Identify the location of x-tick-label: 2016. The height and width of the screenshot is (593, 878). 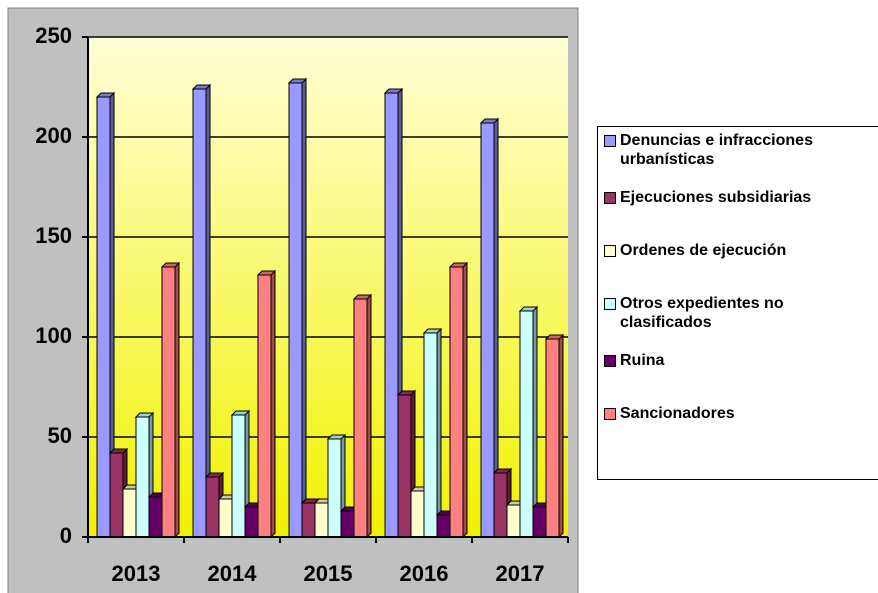
(424, 573).